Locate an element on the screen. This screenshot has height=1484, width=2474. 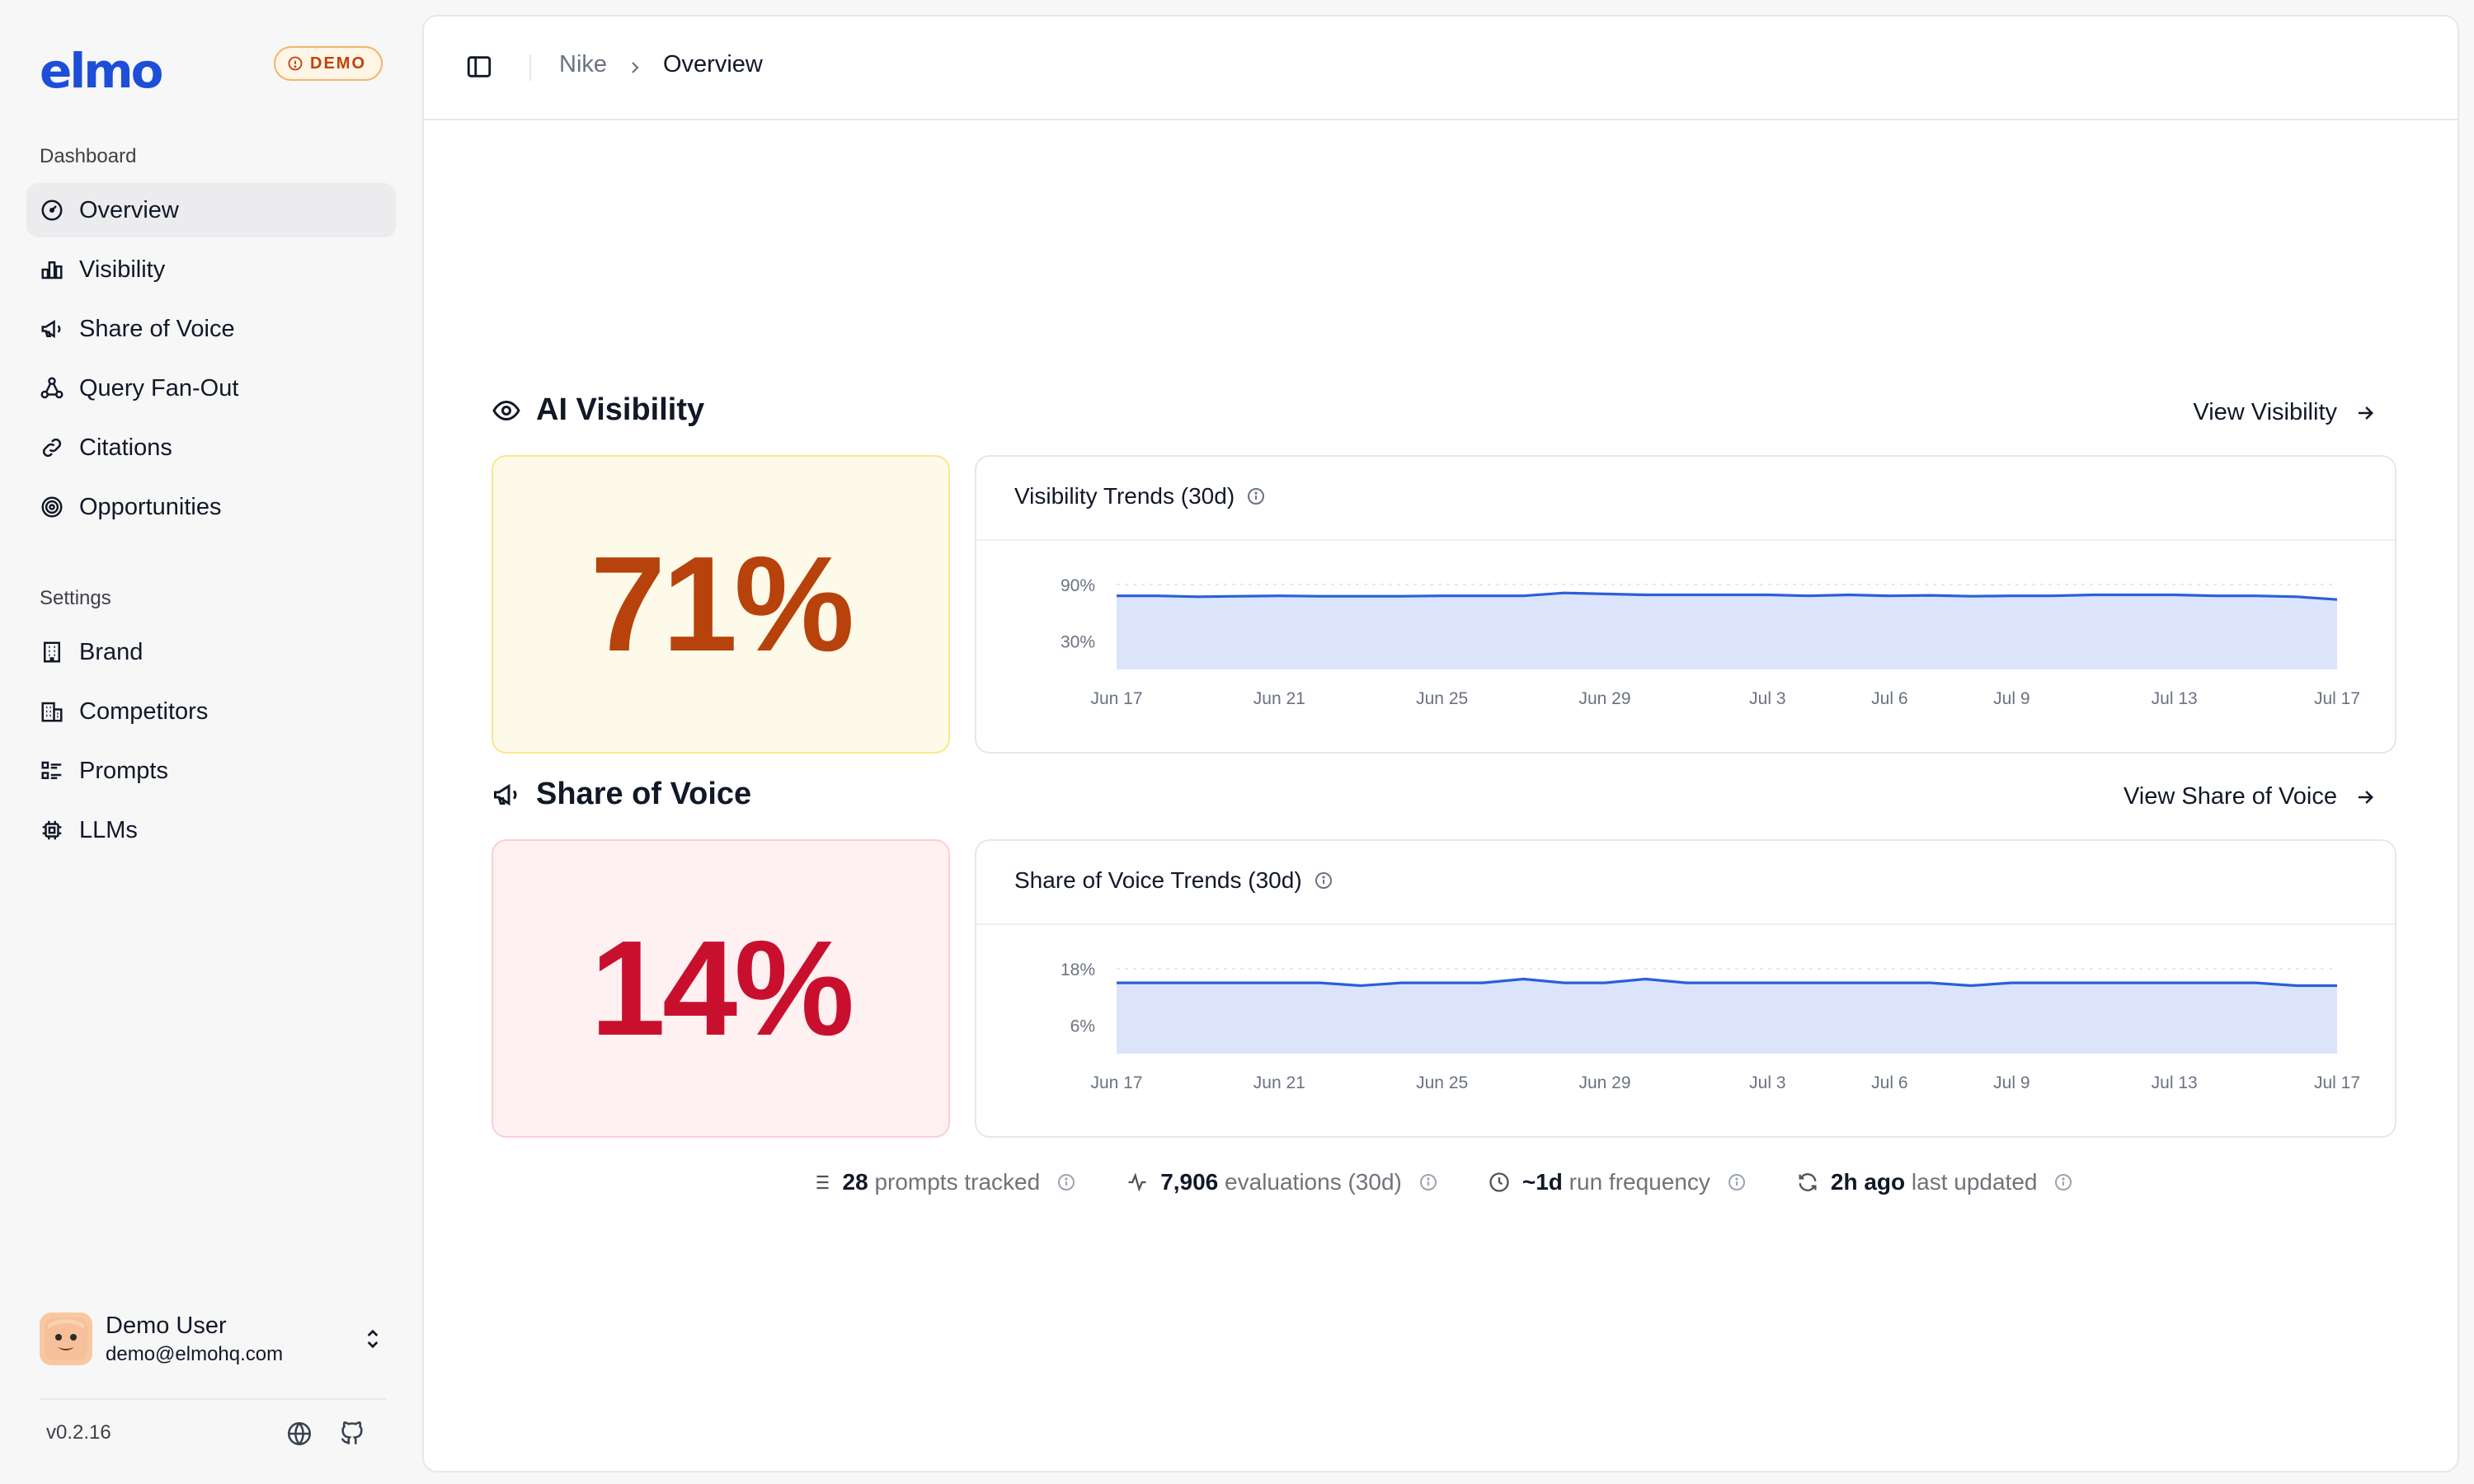
run-frequency-label: run frequency is located at coordinates (1639, 1182).